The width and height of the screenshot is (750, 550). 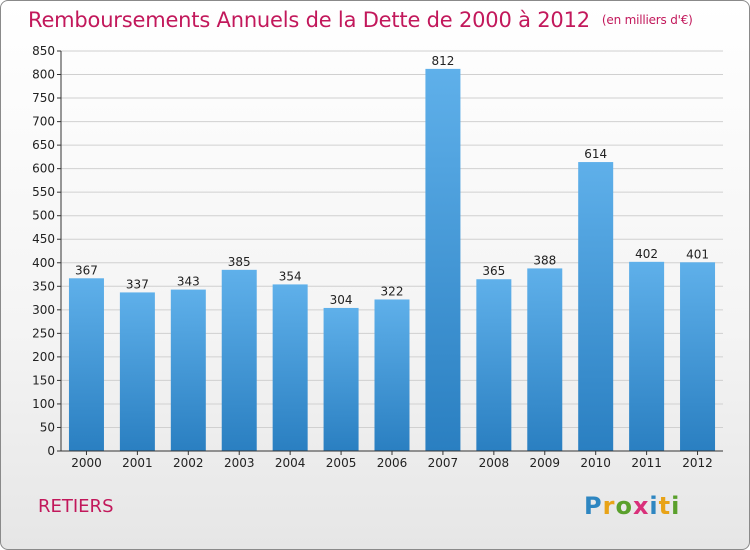 I want to click on bar-2000, so click(x=86, y=364).